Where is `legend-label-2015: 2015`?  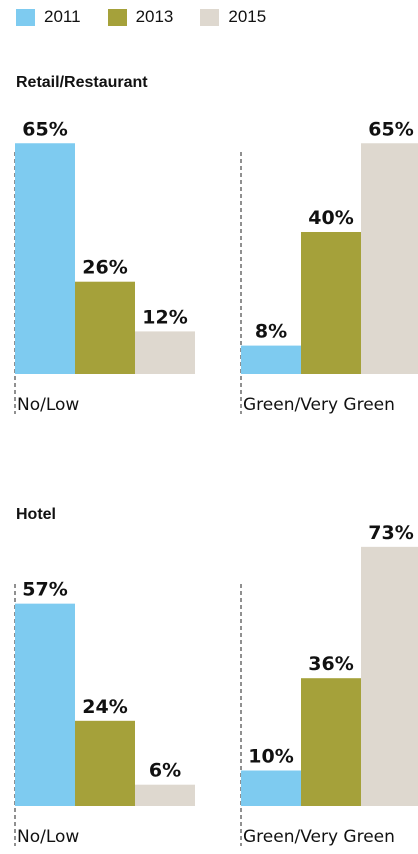
legend-label-2015: 2015 is located at coordinates (247, 16).